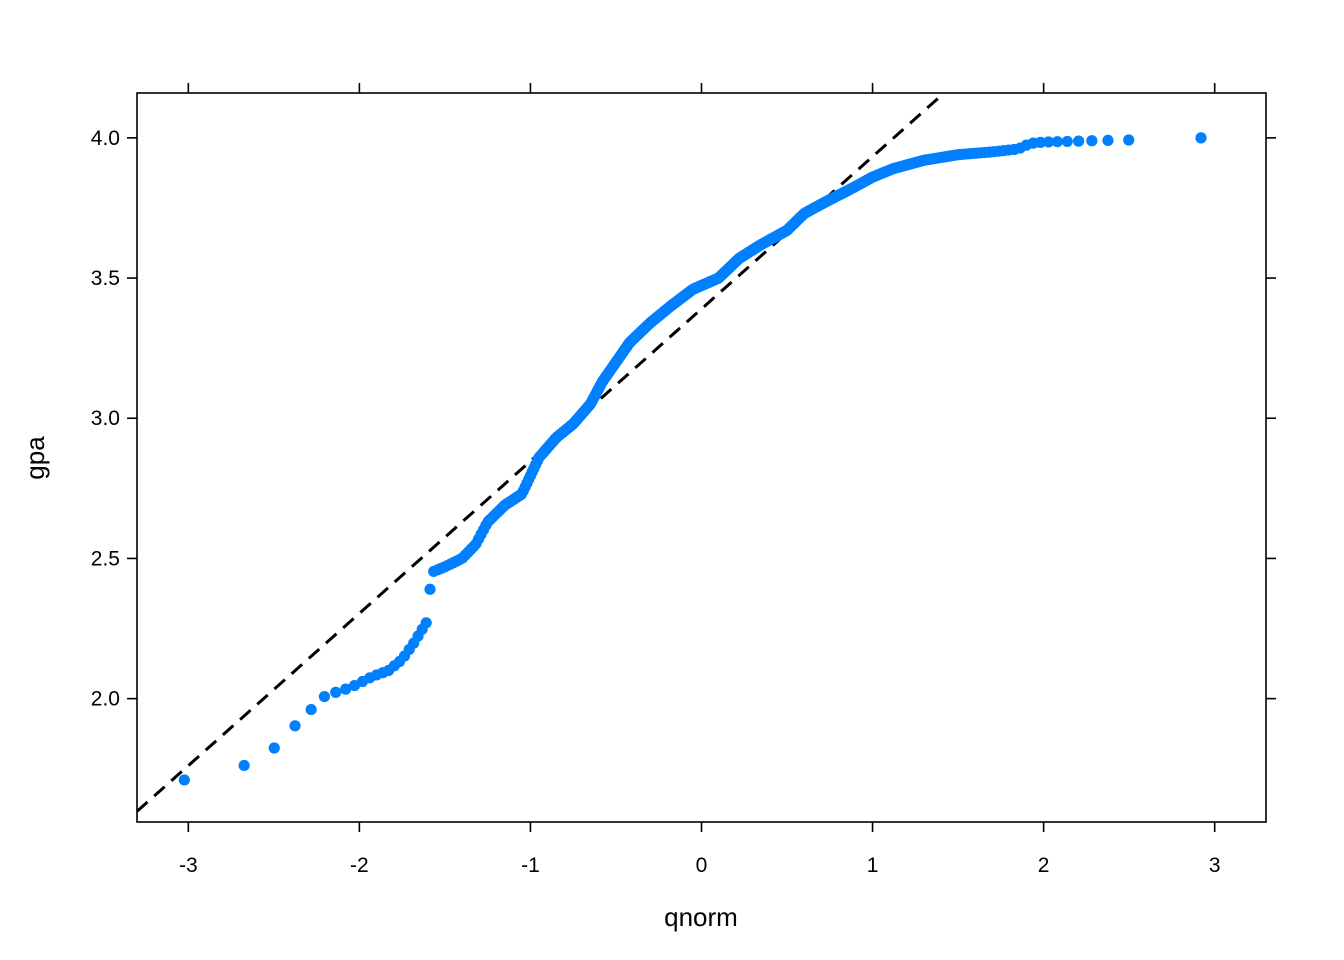  I want to click on x-tick-label: -1, so click(530, 865).